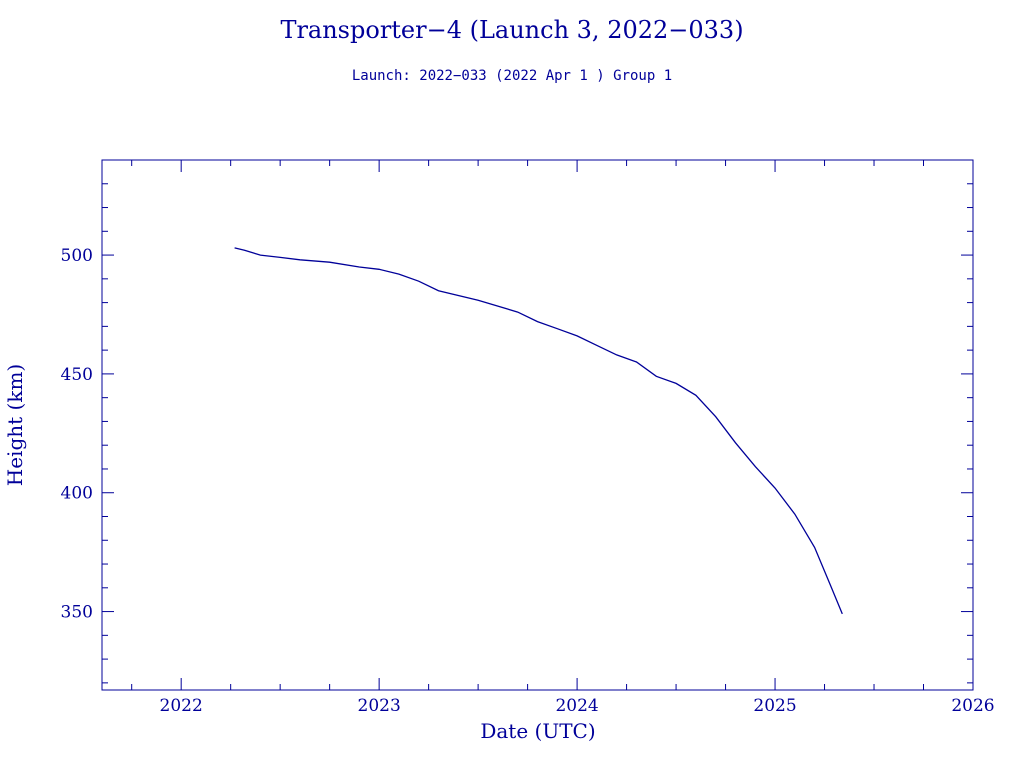  Describe the element at coordinates (77, 375) in the screenshot. I see `y-tick-label: 450` at that location.